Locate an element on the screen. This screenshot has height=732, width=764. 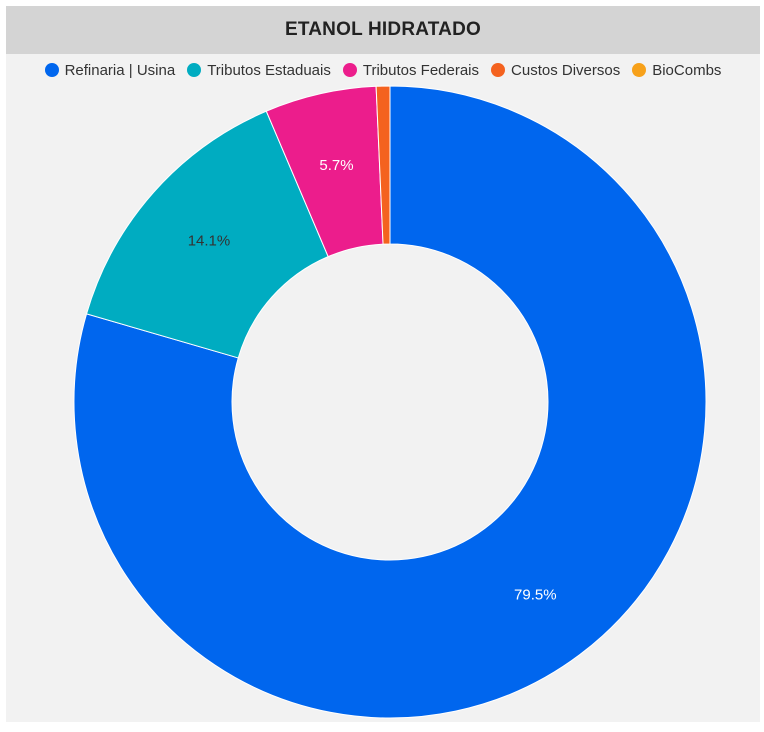
legend-label: Refinaria | Usina is located at coordinates (120, 70).